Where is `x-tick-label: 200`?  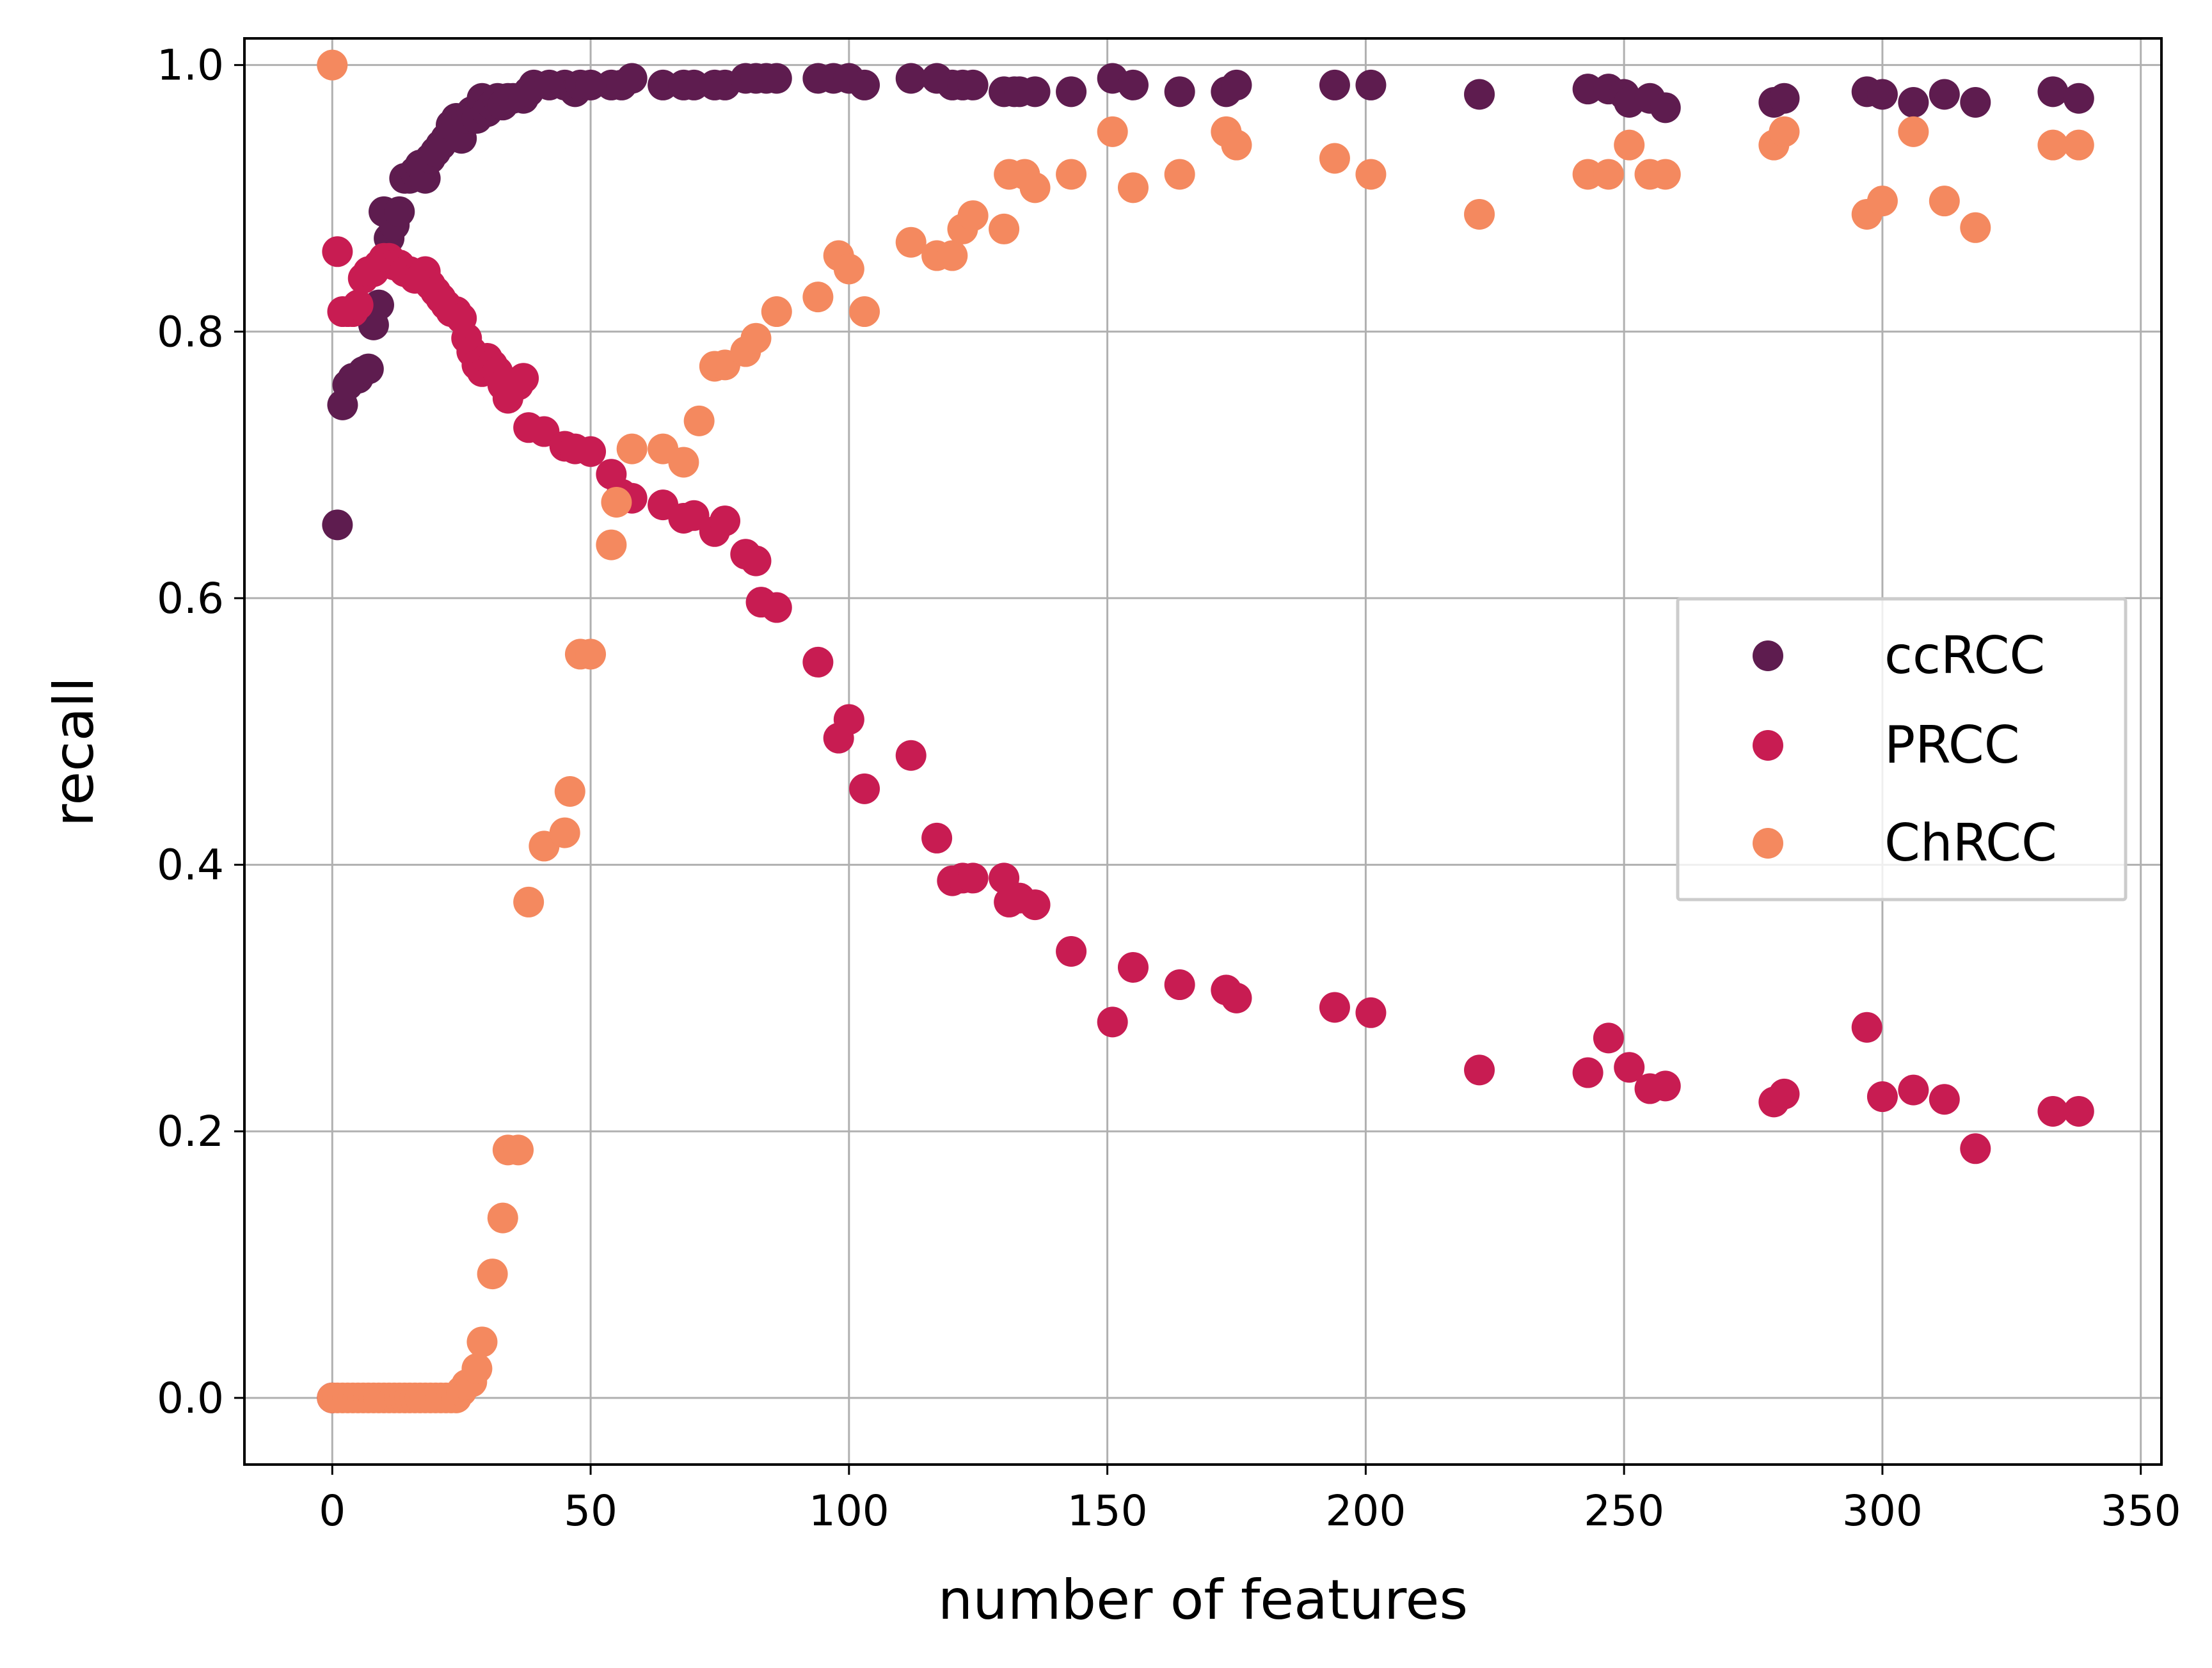
x-tick-label: 200 is located at coordinates (1366, 1511).